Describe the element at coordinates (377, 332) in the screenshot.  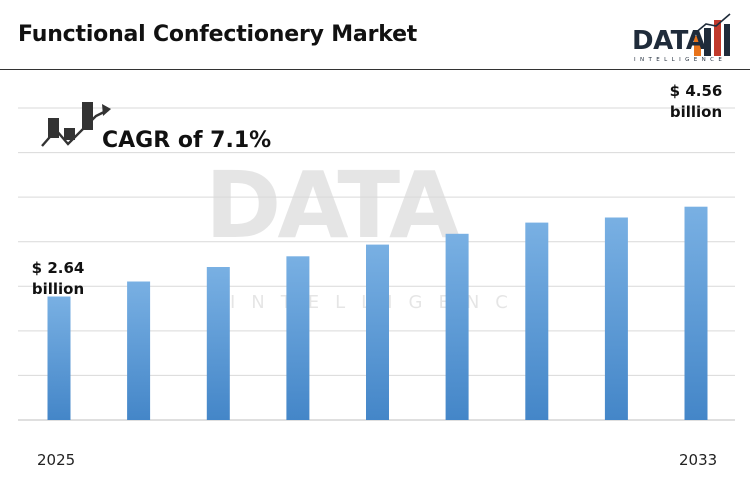
I see `bar-2029` at that location.